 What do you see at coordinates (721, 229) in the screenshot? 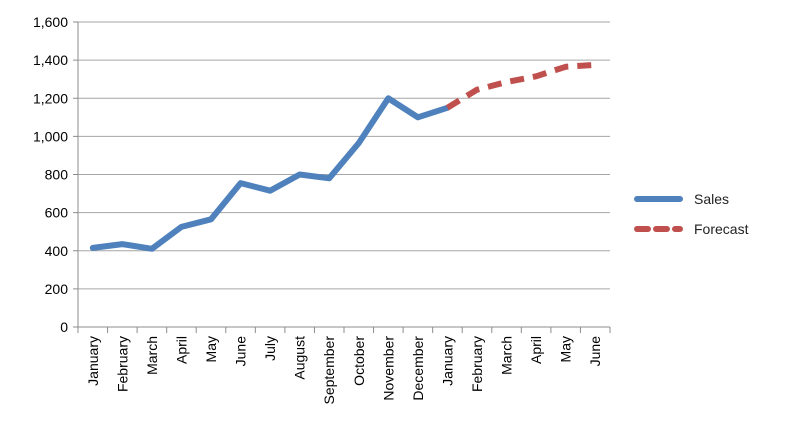
I see `legend-label-forecast: Forecast` at bounding box center [721, 229].